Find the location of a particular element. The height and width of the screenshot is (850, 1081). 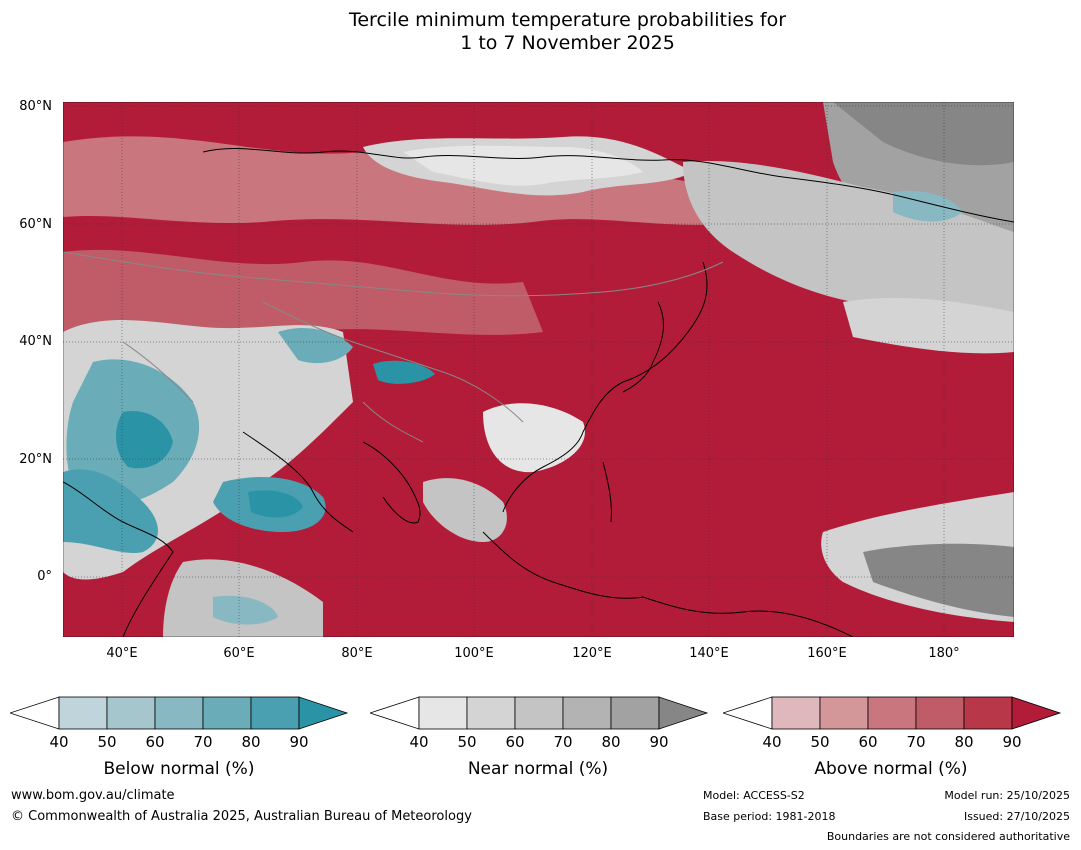

lat-label-60n: 60°N is located at coordinates (35, 224).